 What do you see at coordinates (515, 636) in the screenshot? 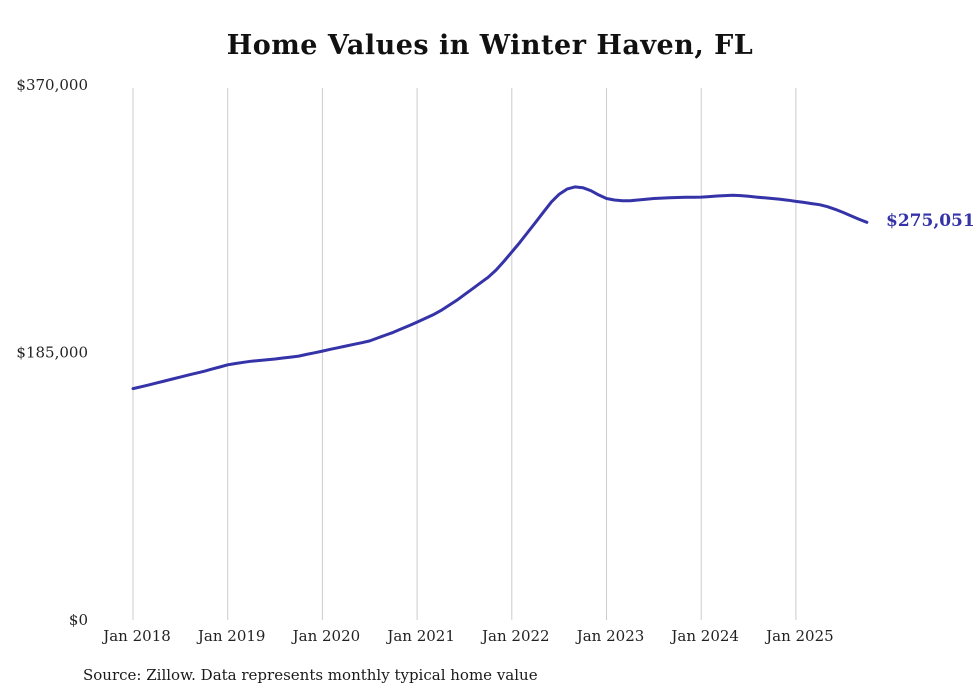
I see `x-axis-tick-label: Jan 2022` at bounding box center [515, 636].